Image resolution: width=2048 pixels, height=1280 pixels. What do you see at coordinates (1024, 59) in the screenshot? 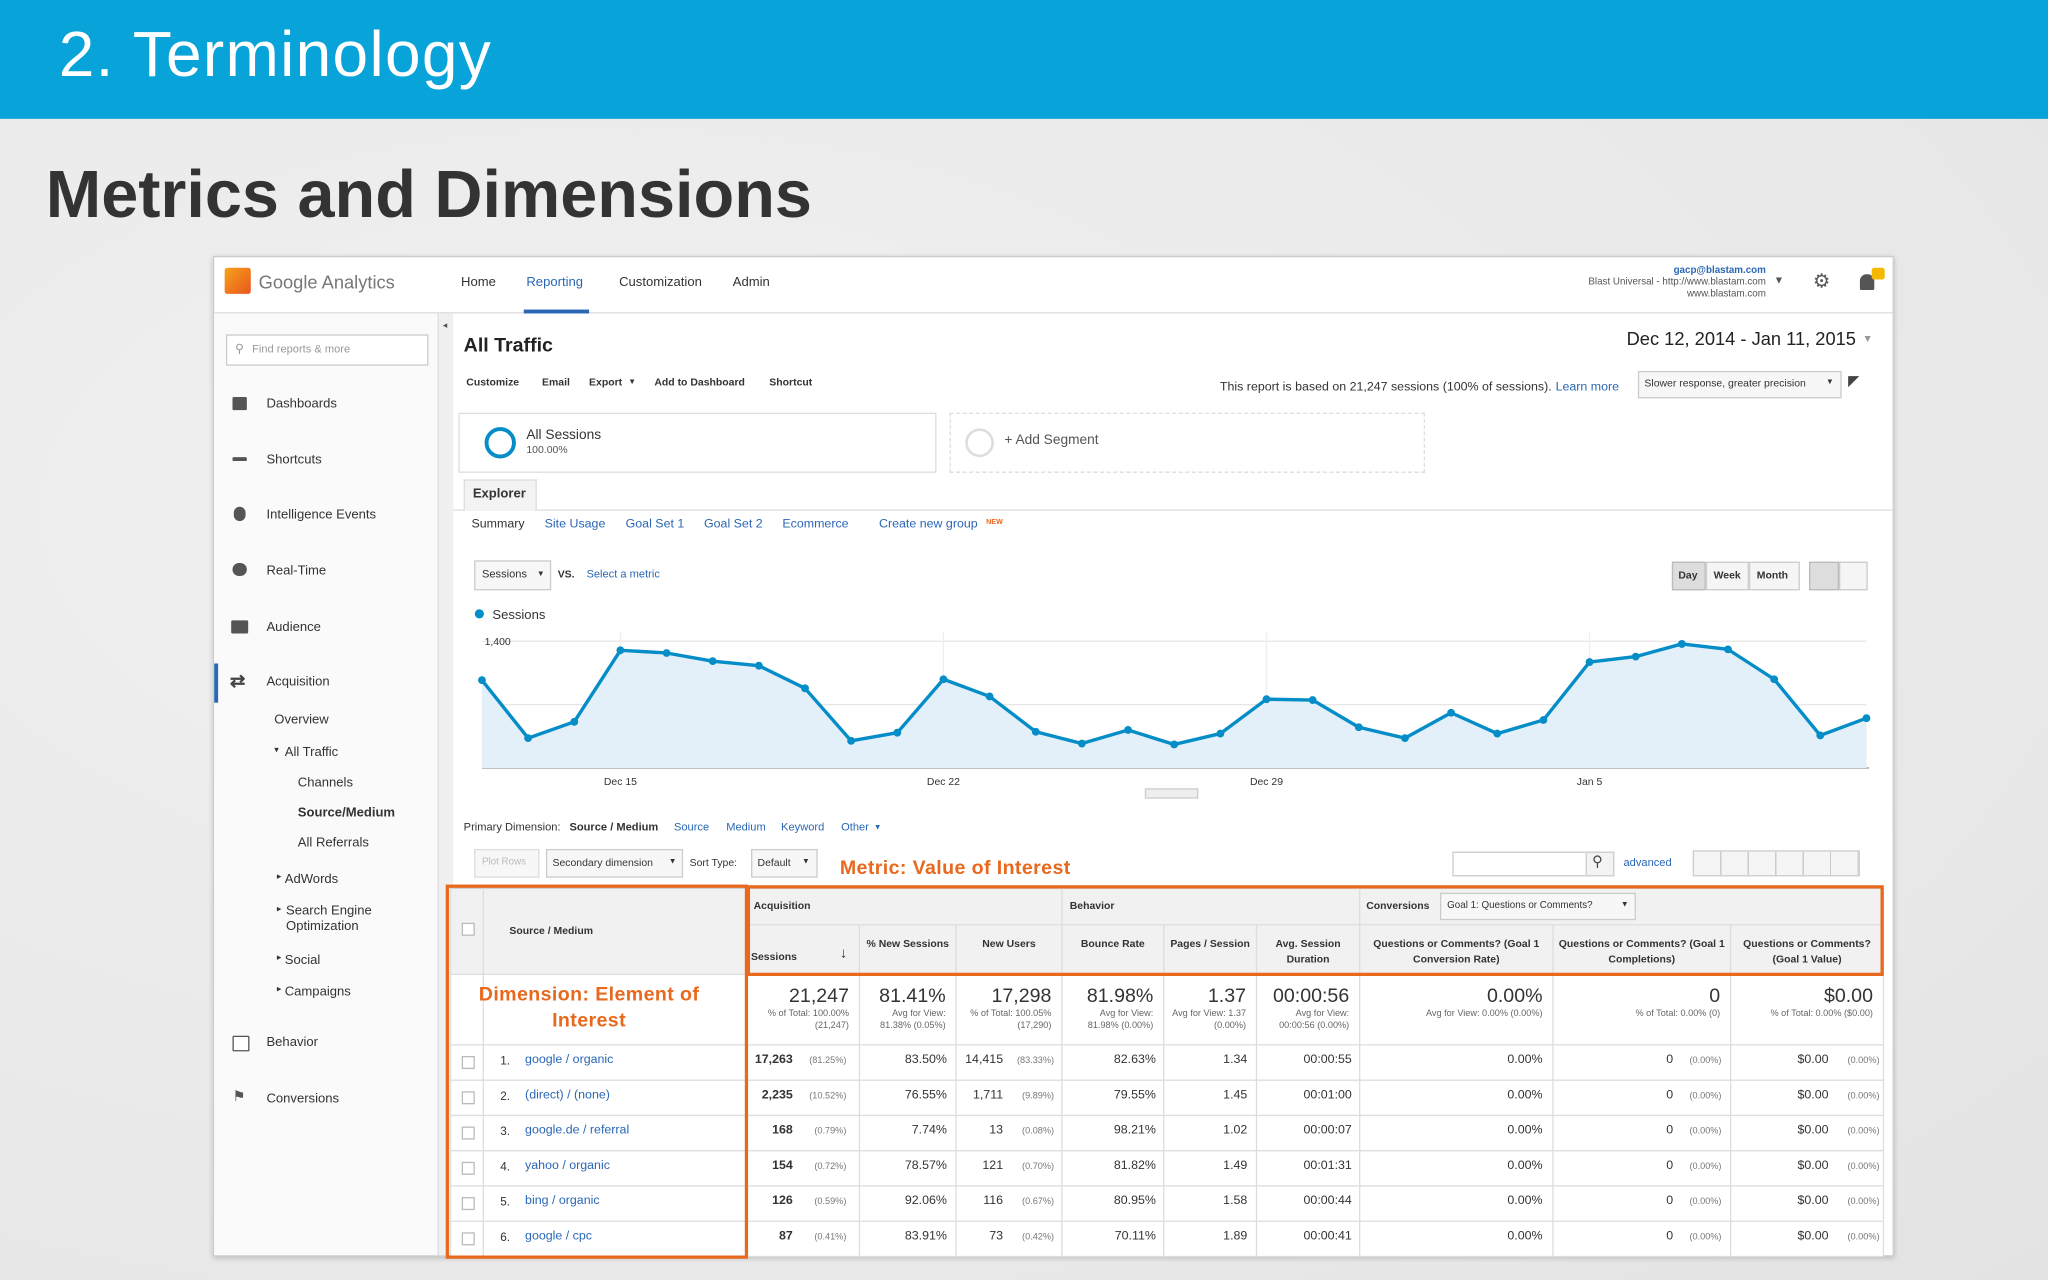
I see `header-bar` at bounding box center [1024, 59].